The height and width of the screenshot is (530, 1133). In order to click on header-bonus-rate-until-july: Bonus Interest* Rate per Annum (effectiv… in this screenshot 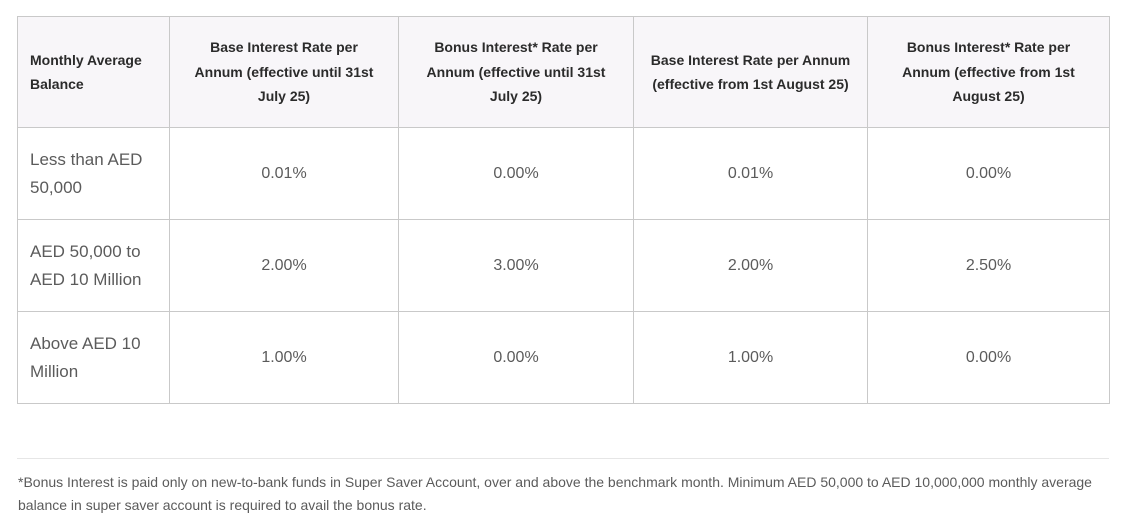, I will do `click(516, 72)`.